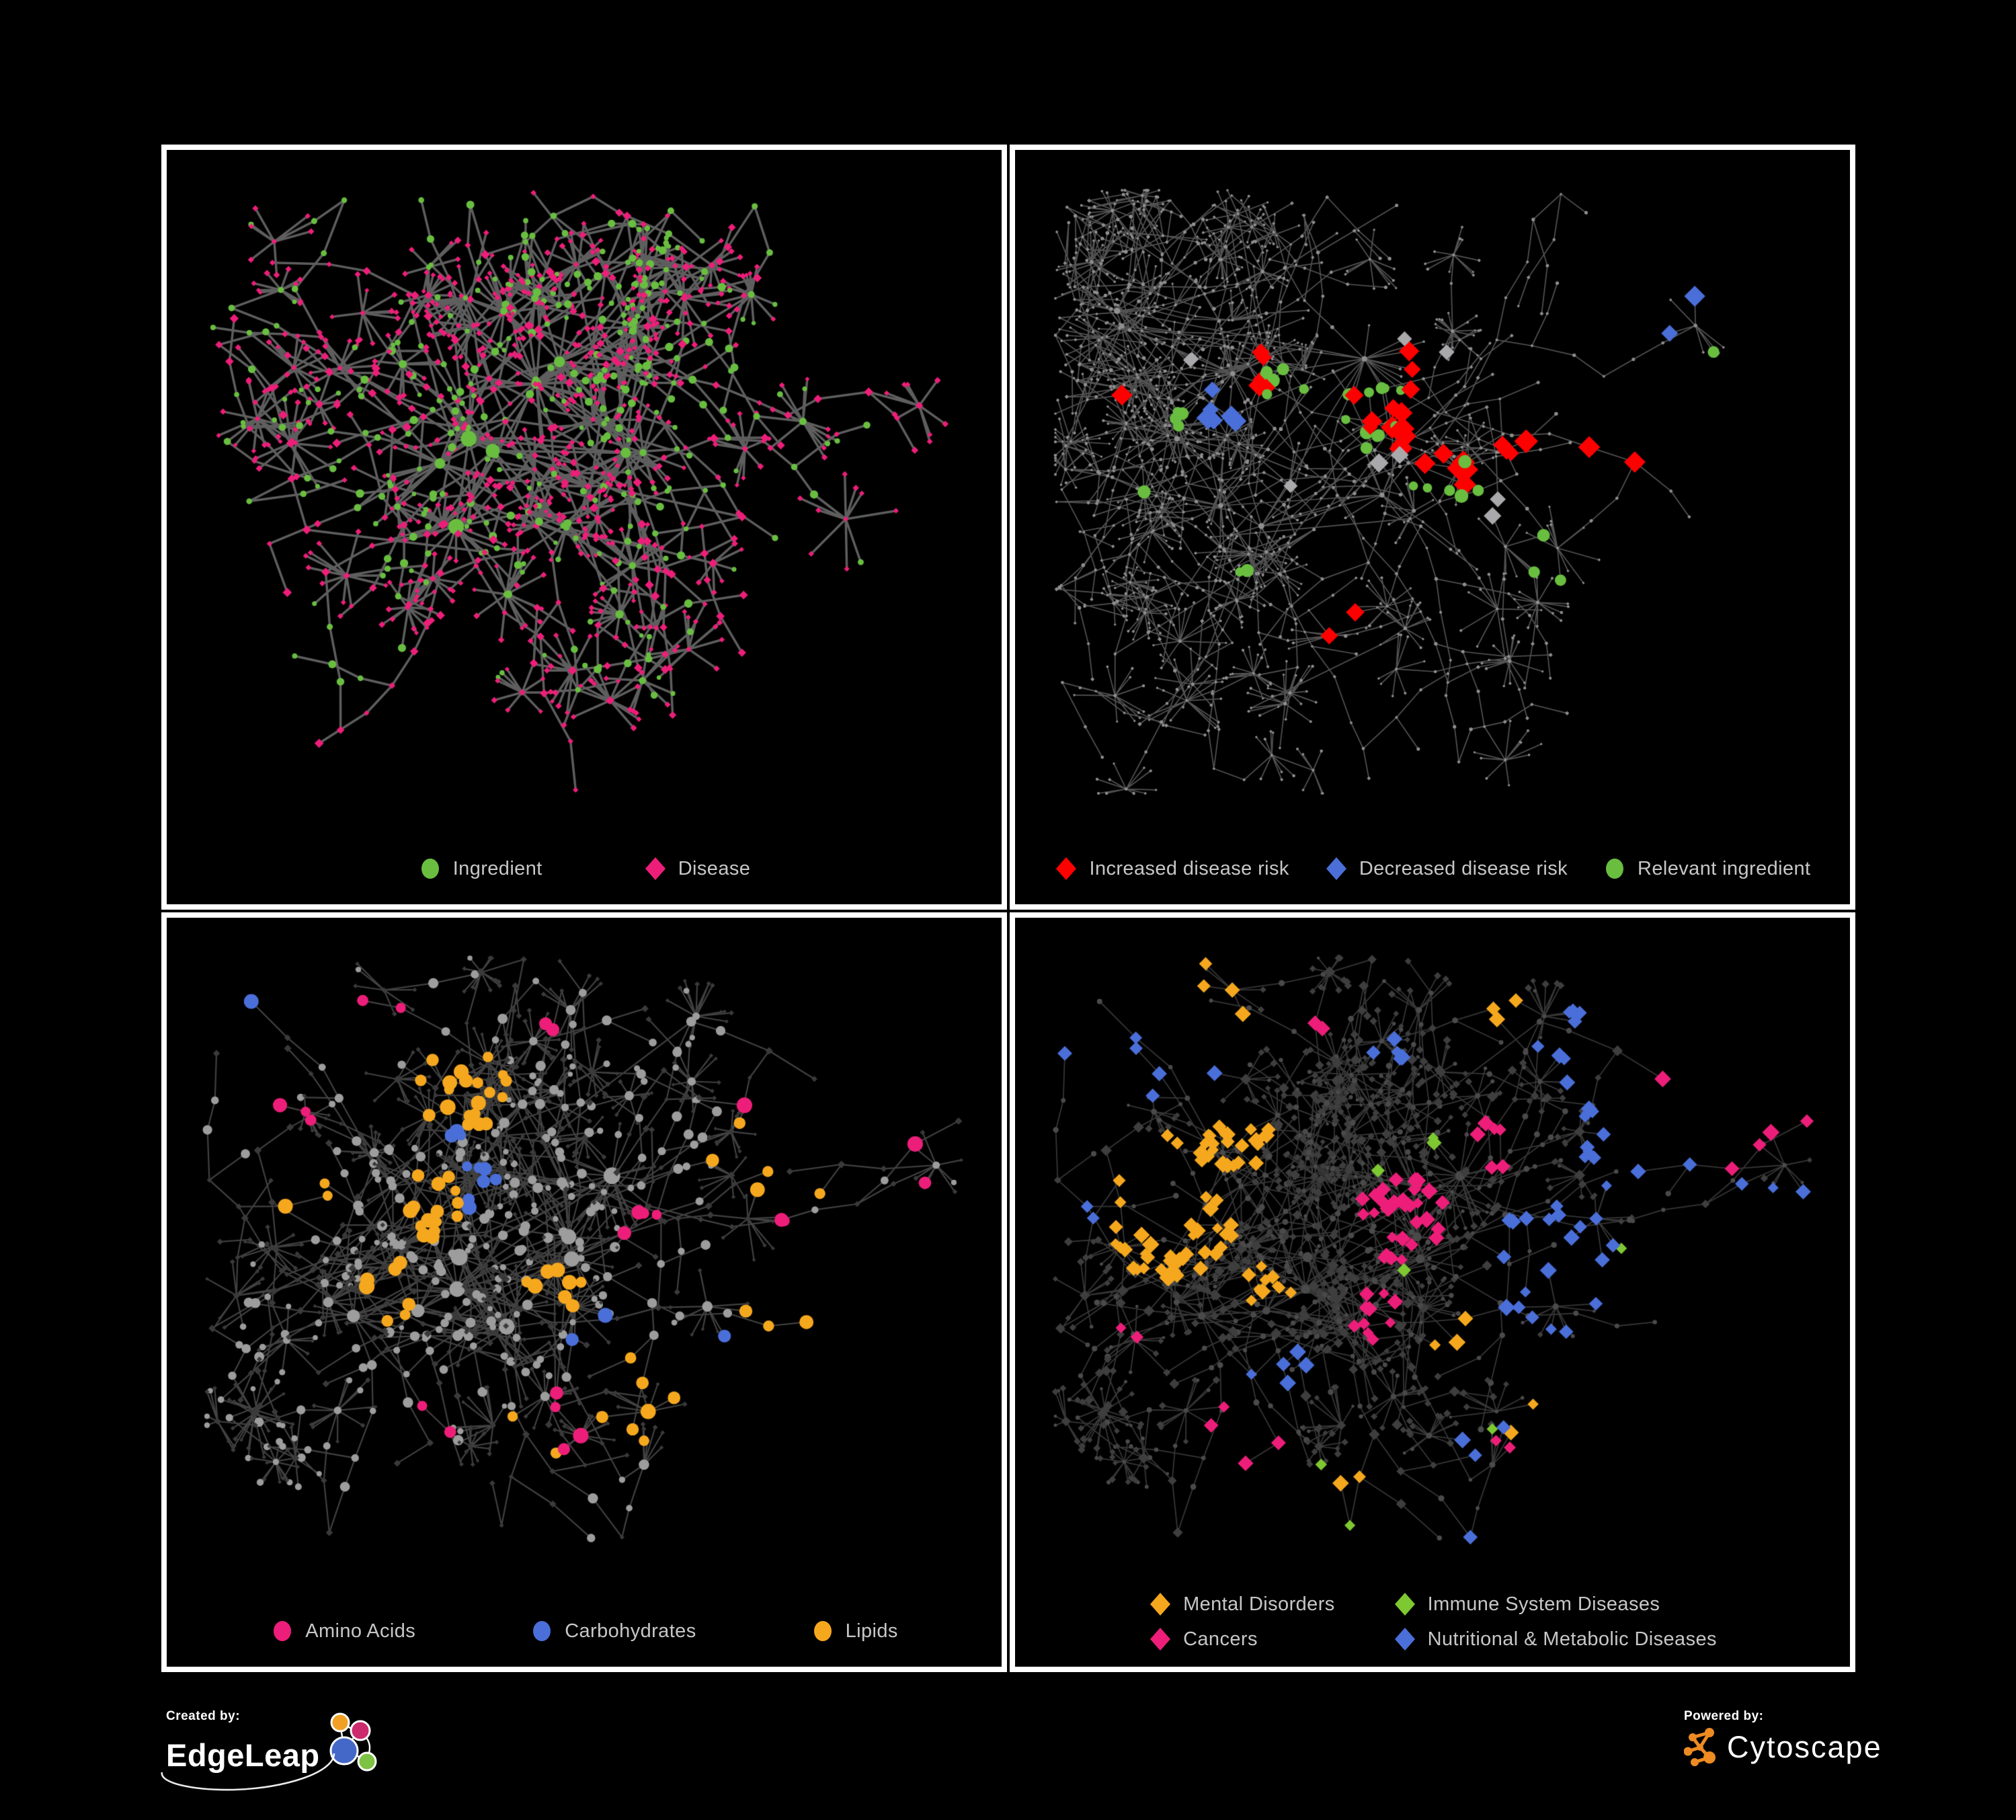 The height and width of the screenshot is (1820, 2016). I want to click on edgeleap-logo-icon, so click(353, 1742).